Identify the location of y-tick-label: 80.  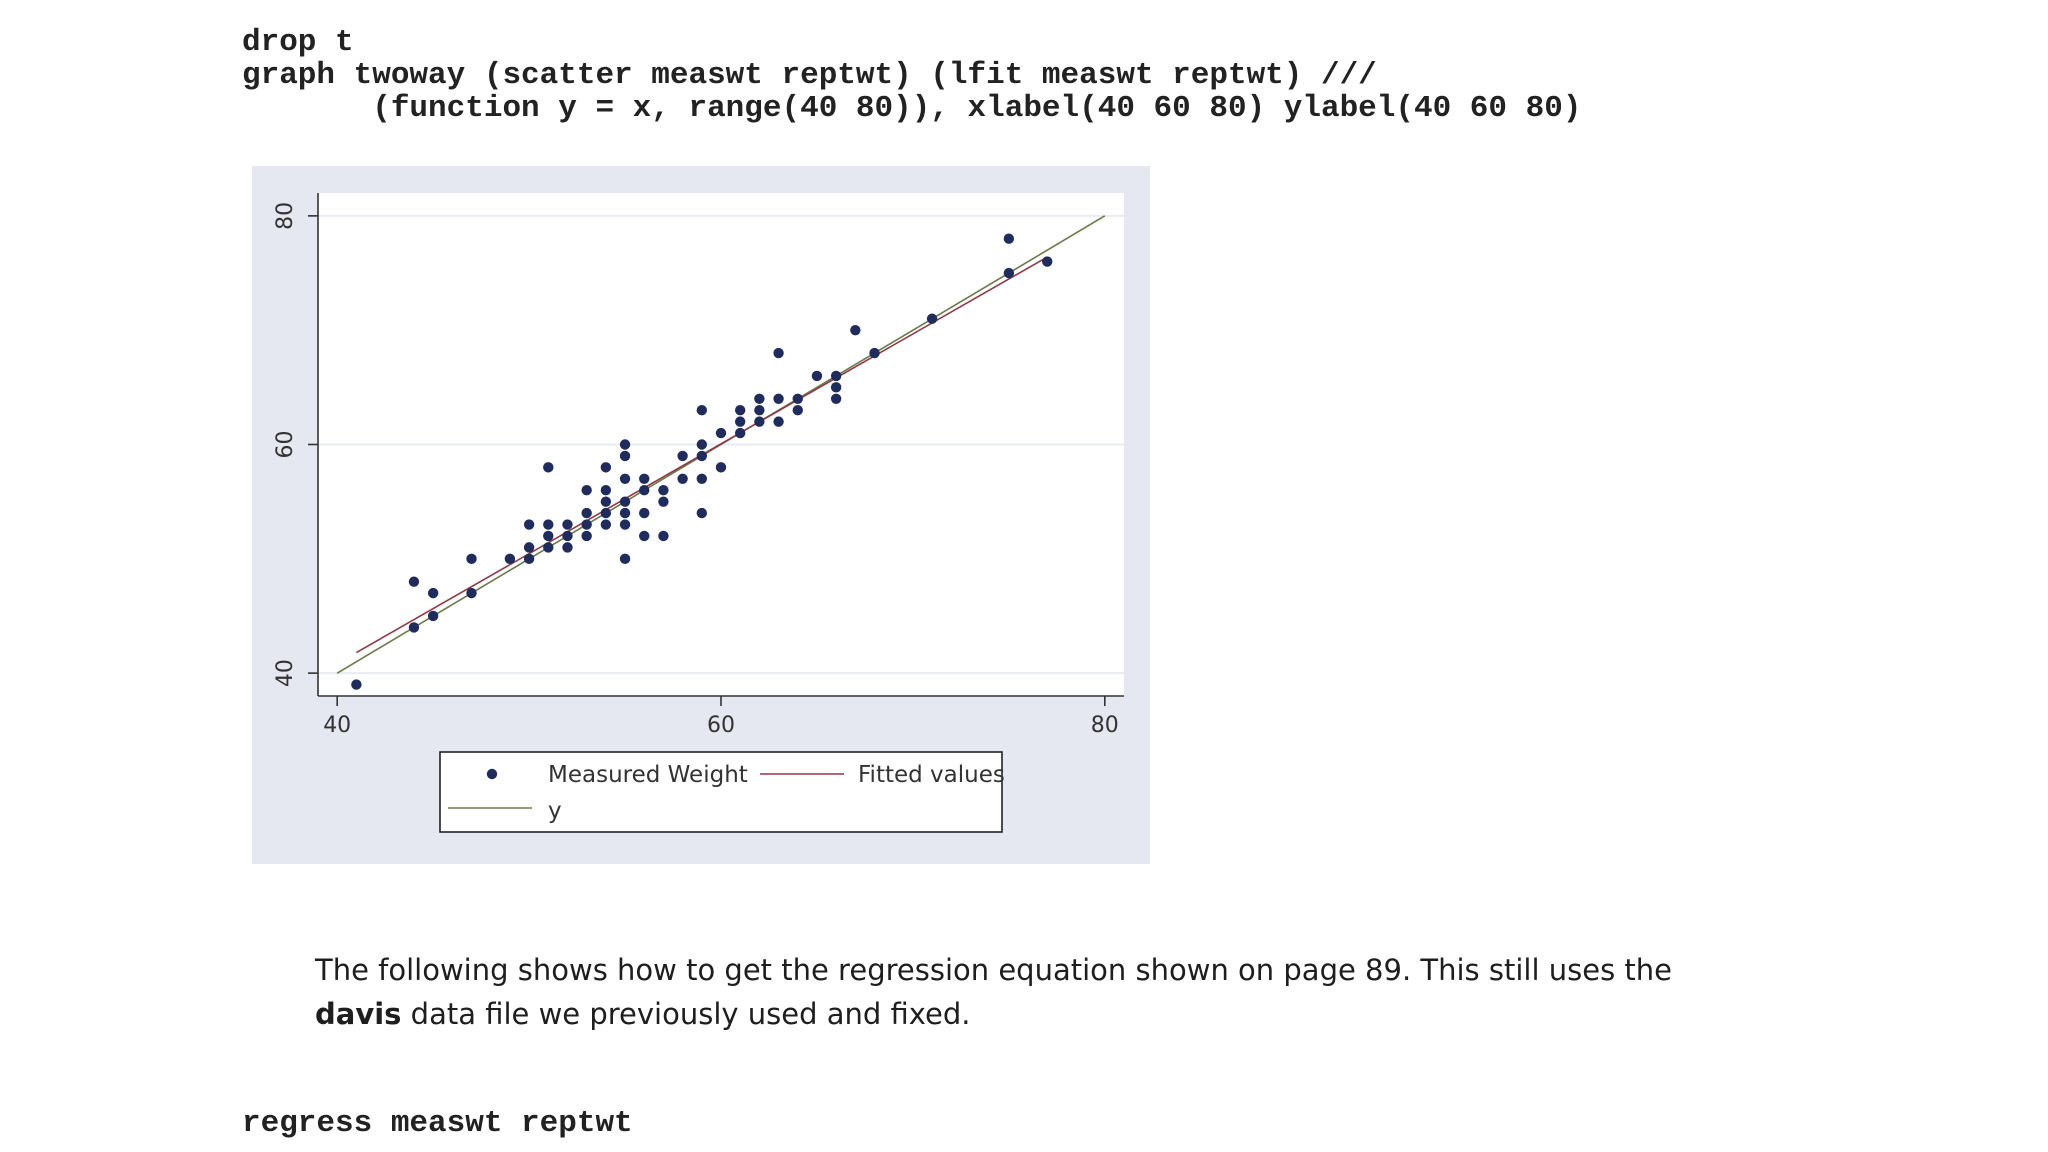
(285, 216).